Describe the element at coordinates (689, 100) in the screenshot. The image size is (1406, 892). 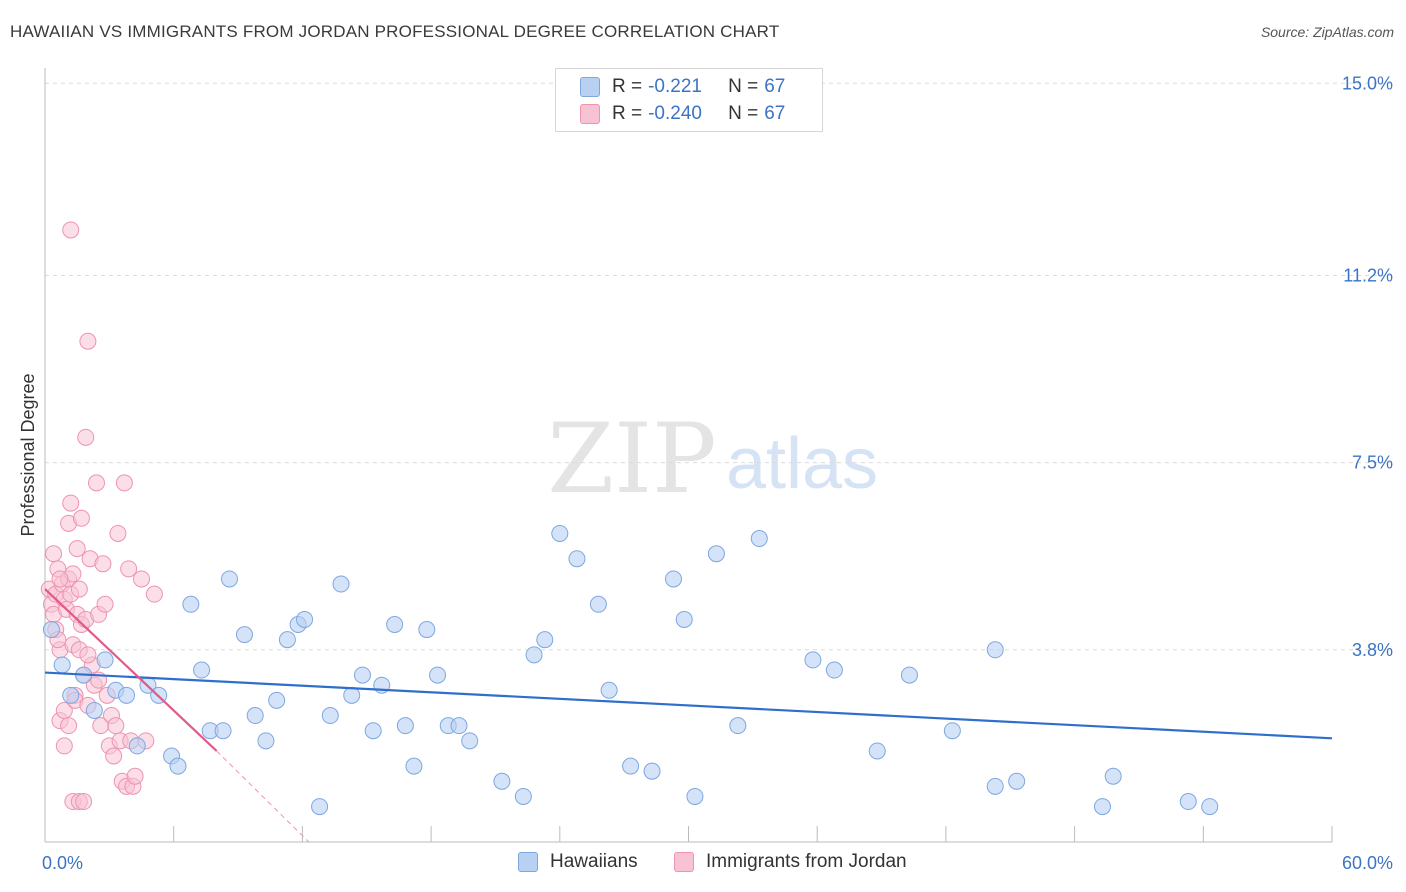
I see `correlation-legend: R = -0.221 N = 67 R = -0.240 N = 67` at that location.